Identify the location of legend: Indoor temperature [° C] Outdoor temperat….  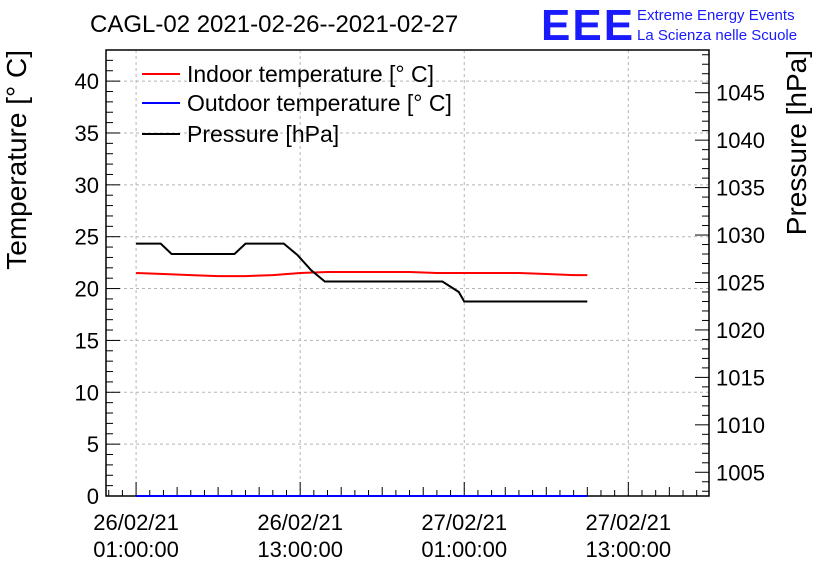
(297, 104).